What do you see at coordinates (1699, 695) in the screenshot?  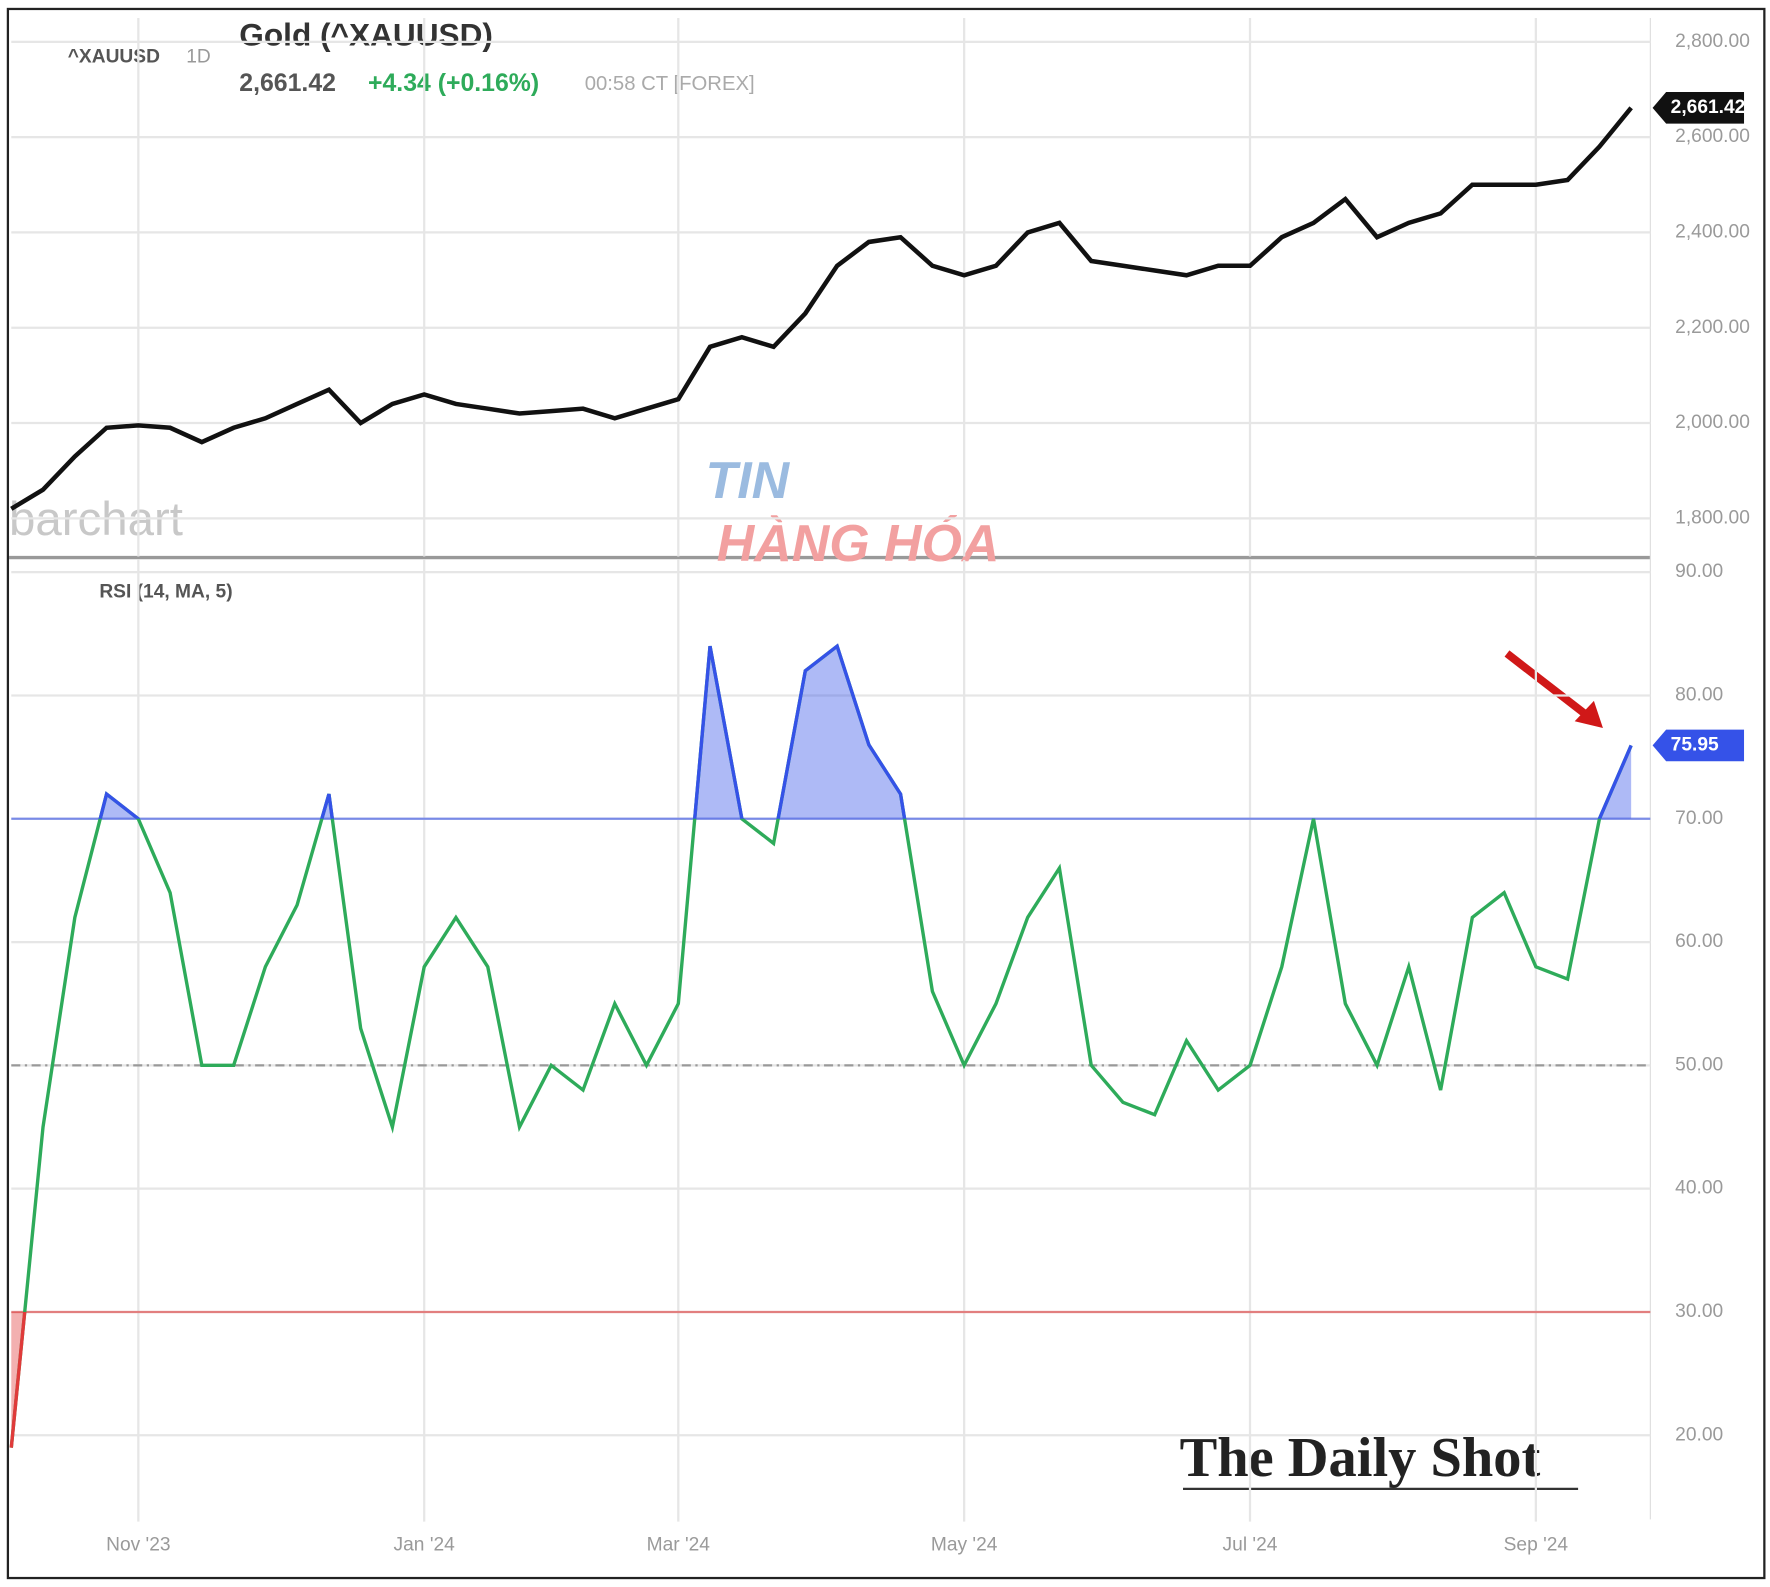 I see `y-tick-label: 80.00` at bounding box center [1699, 695].